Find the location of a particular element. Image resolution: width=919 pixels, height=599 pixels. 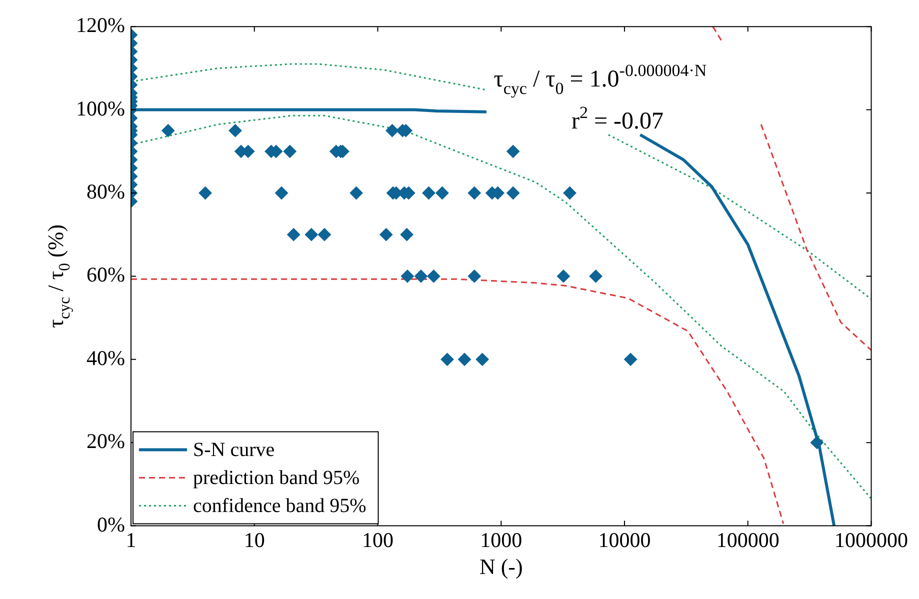

x-tick-label: 100 is located at coordinates (378, 540).